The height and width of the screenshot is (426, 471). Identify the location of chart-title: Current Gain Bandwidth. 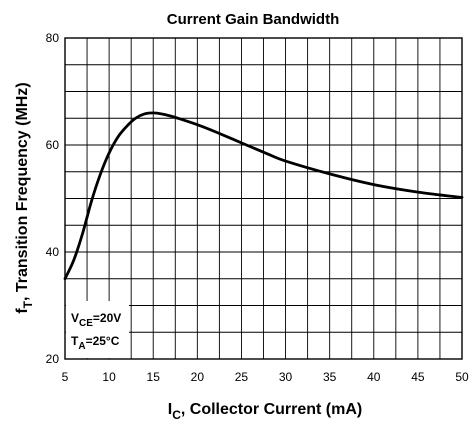
(253, 19).